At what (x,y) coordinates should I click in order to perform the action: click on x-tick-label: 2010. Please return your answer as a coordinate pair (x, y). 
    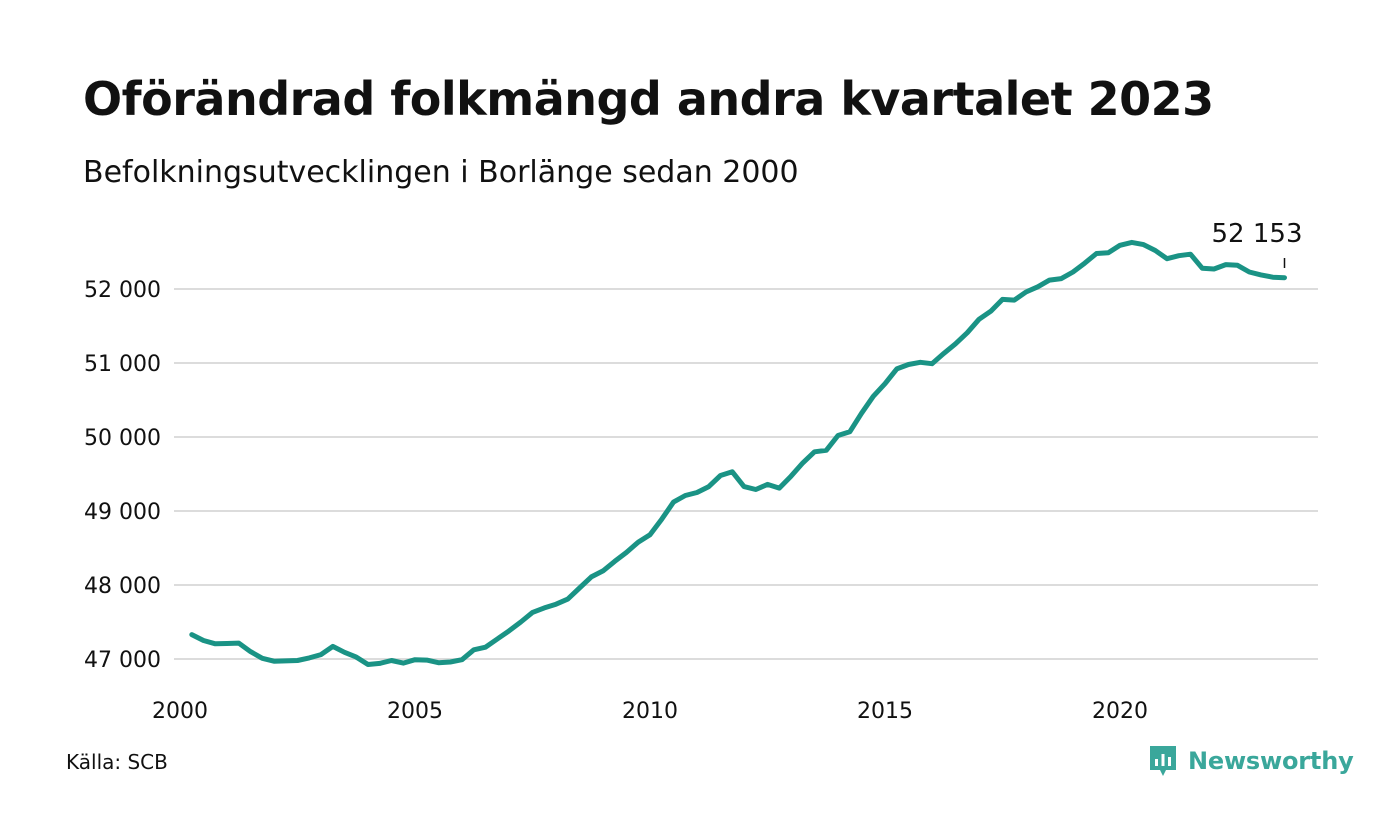
    Looking at the image, I should click on (650, 711).